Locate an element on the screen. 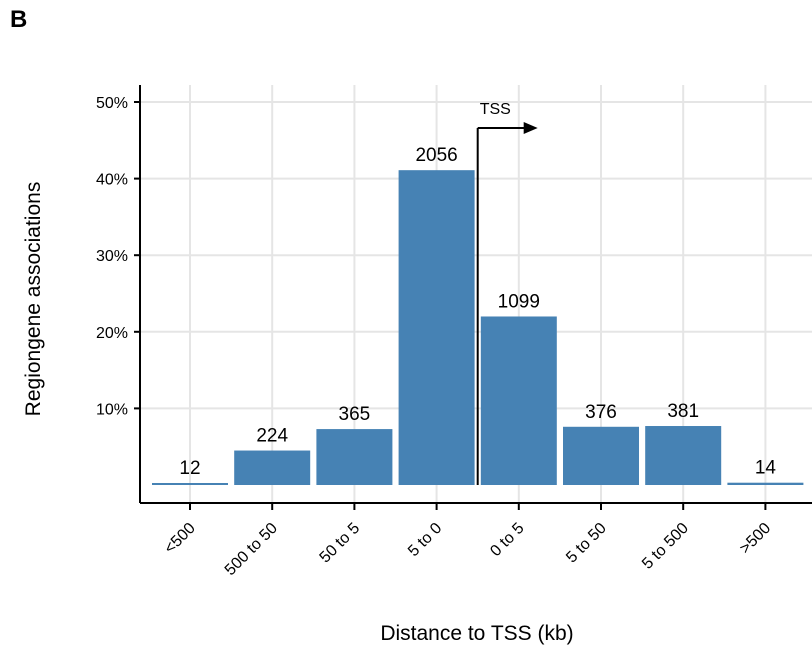 The image size is (812, 654). x-tick-label: >500 is located at coordinates (756, 539).